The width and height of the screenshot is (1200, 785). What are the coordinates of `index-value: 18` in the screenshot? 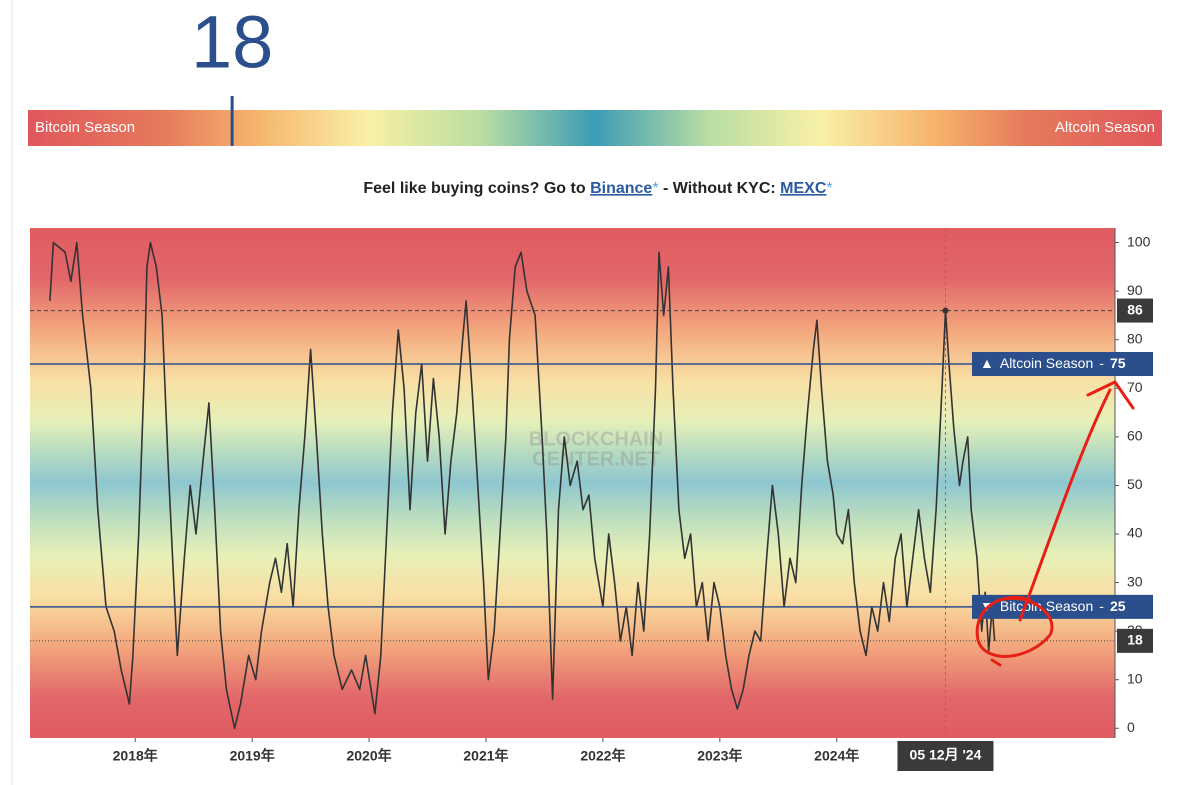 It's located at (232, 42).